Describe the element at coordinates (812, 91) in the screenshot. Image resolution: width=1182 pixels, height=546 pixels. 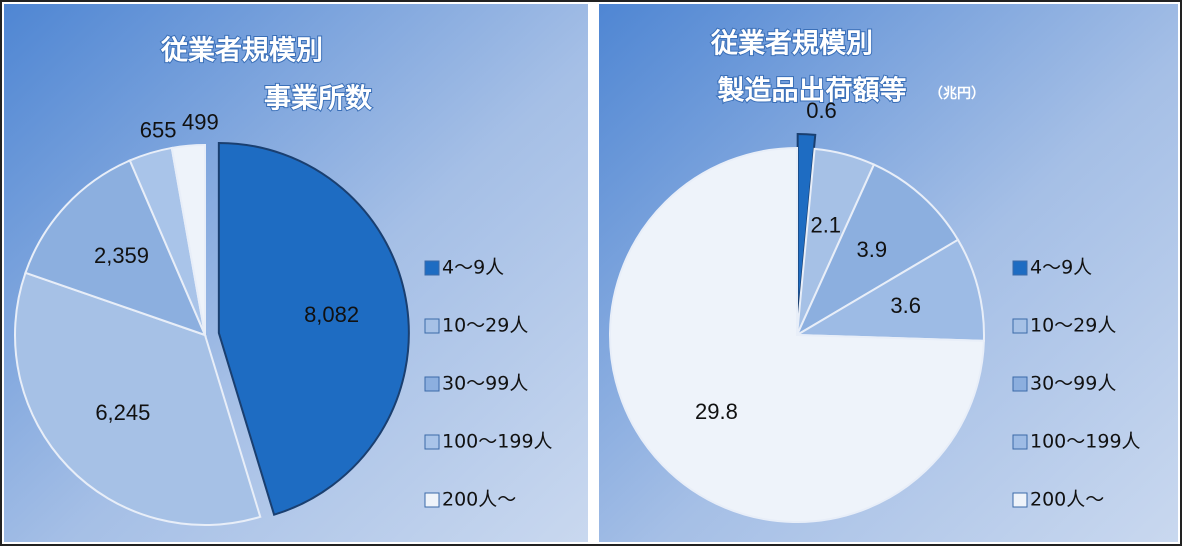
I see `chart-title: 製造品出荷額等` at that location.